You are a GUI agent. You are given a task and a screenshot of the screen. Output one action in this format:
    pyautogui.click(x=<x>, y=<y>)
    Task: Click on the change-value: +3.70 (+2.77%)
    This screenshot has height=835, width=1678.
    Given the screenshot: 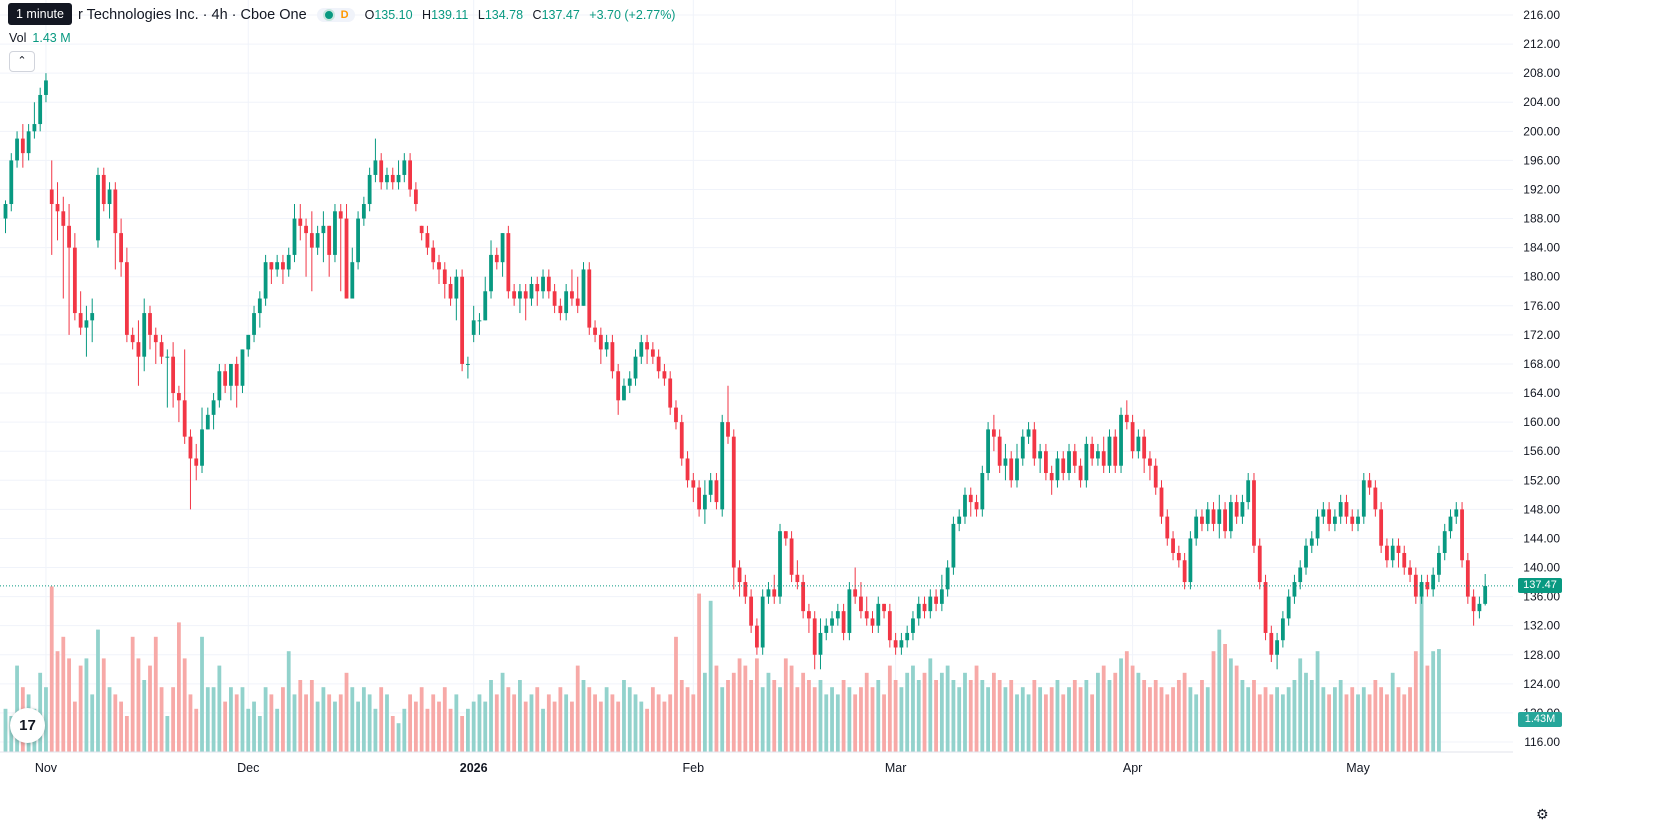 What is the action you would take?
    pyautogui.click(x=632, y=15)
    